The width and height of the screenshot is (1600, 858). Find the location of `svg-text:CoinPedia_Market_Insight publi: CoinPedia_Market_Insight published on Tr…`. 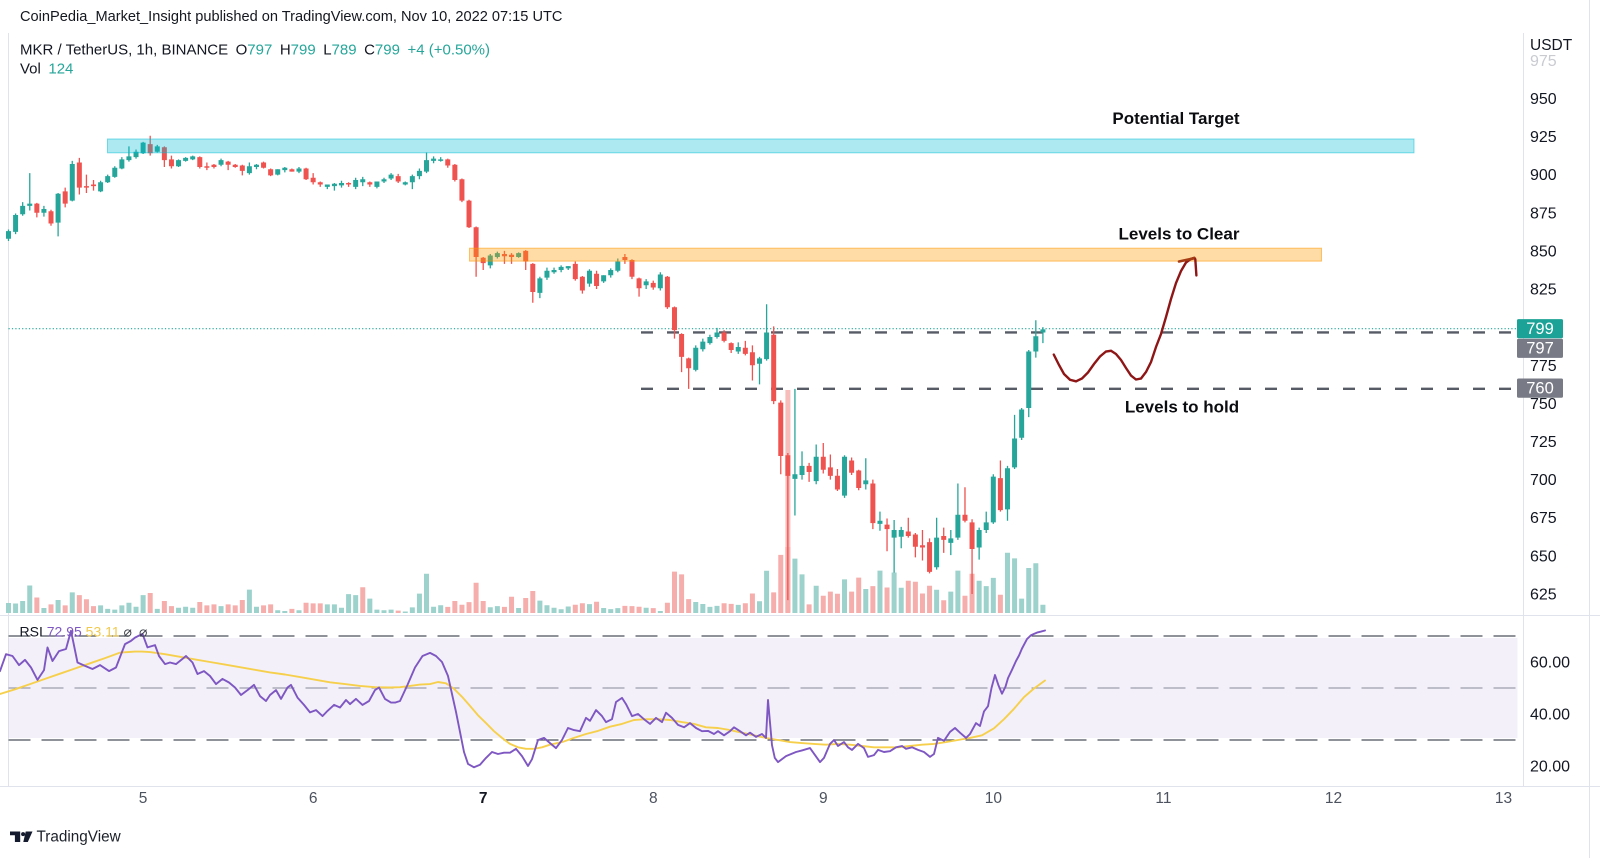

svg-text:CoinPedia_Market_Insight publi: CoinPedia_Market_Insight published on Tr… is located at coordinates (291, 17).